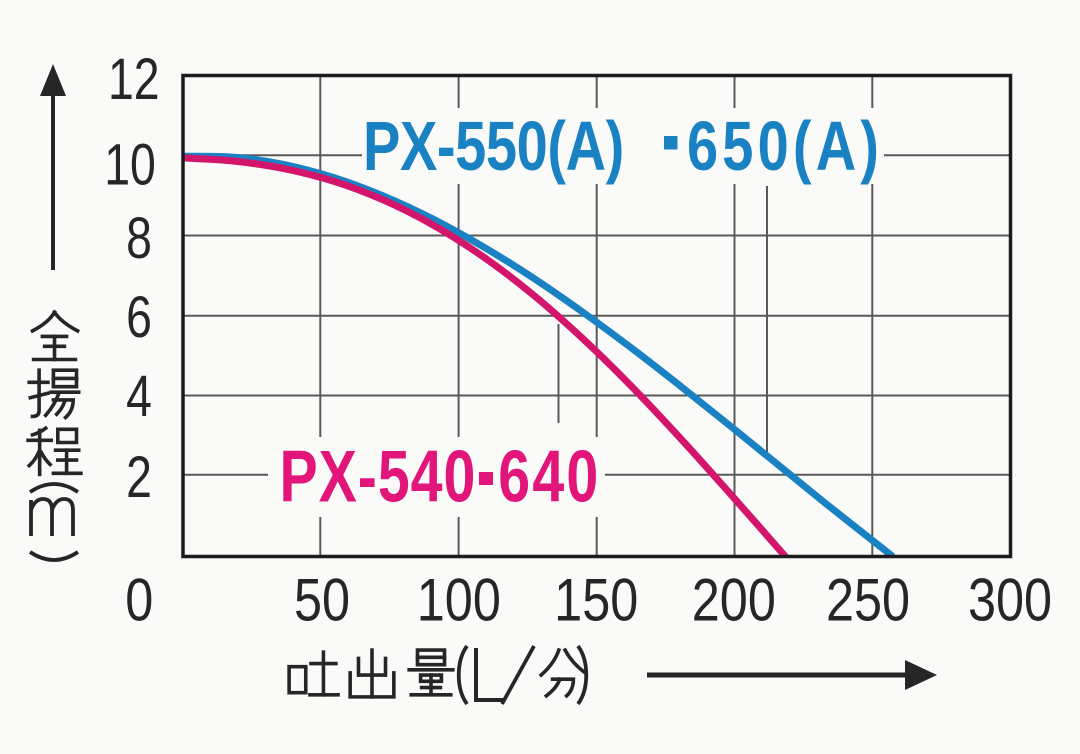 This screenshot has width=1080, height=754. Describe the element at coordinates (139, 477) in the screenshot. I see `svg-text: 2` at that location.